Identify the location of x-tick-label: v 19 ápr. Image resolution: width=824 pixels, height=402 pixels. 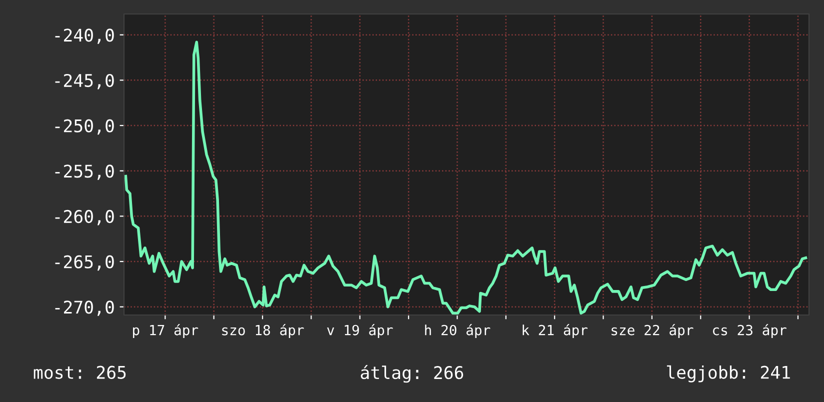
(360, 331).